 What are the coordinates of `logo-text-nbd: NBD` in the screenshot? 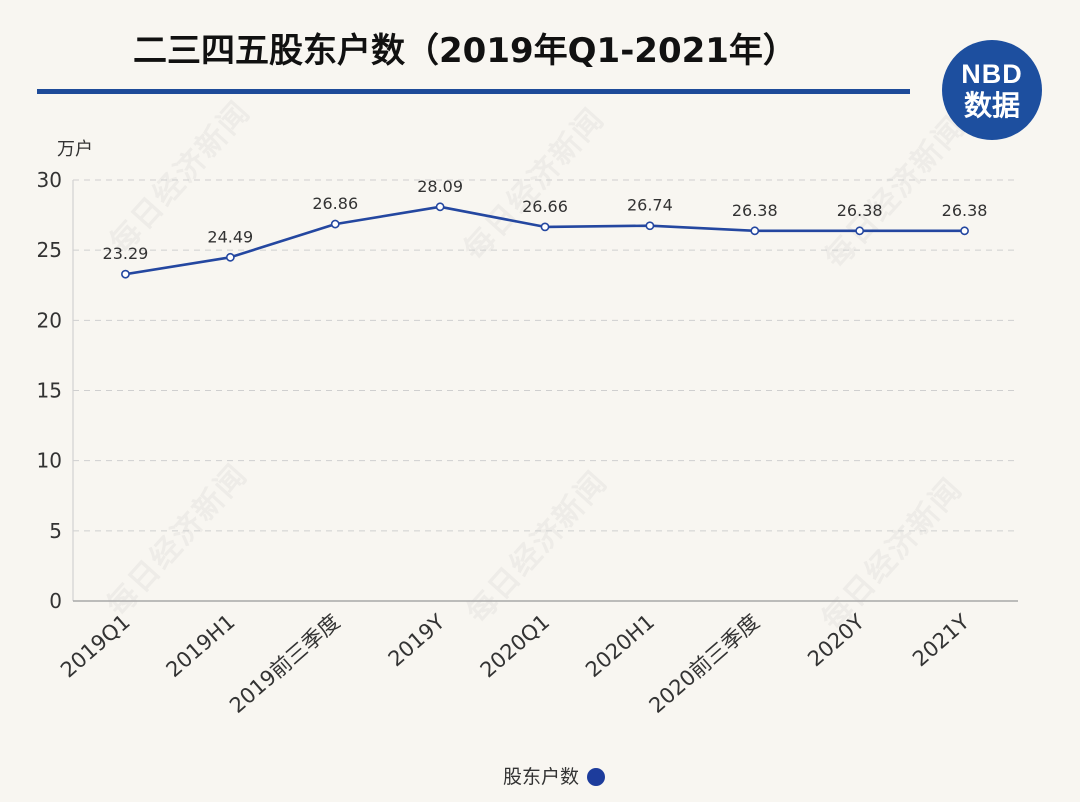 It's located at (992, 74).